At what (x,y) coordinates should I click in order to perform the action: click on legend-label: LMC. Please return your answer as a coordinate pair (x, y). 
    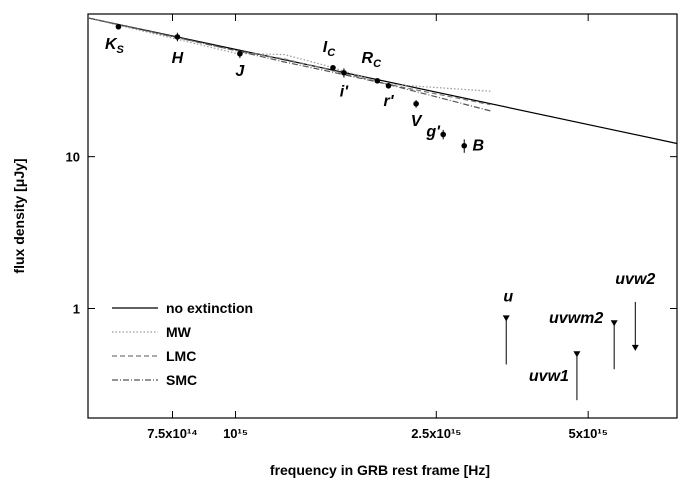
    Looking at the image, I should click on (181, 356).